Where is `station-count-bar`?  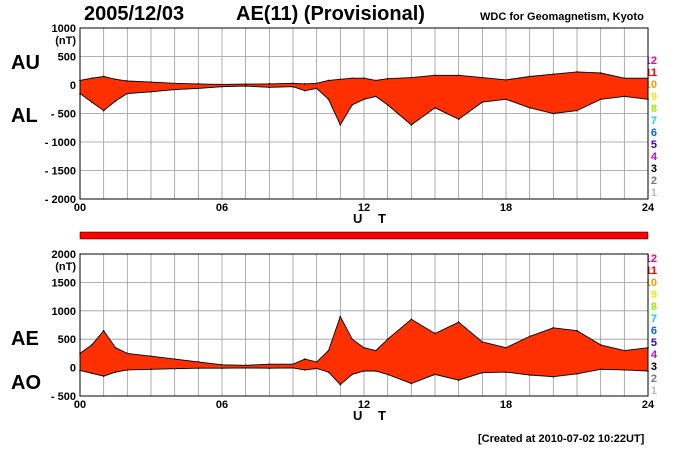 station-count-bar is located at coordinates (364, 235).